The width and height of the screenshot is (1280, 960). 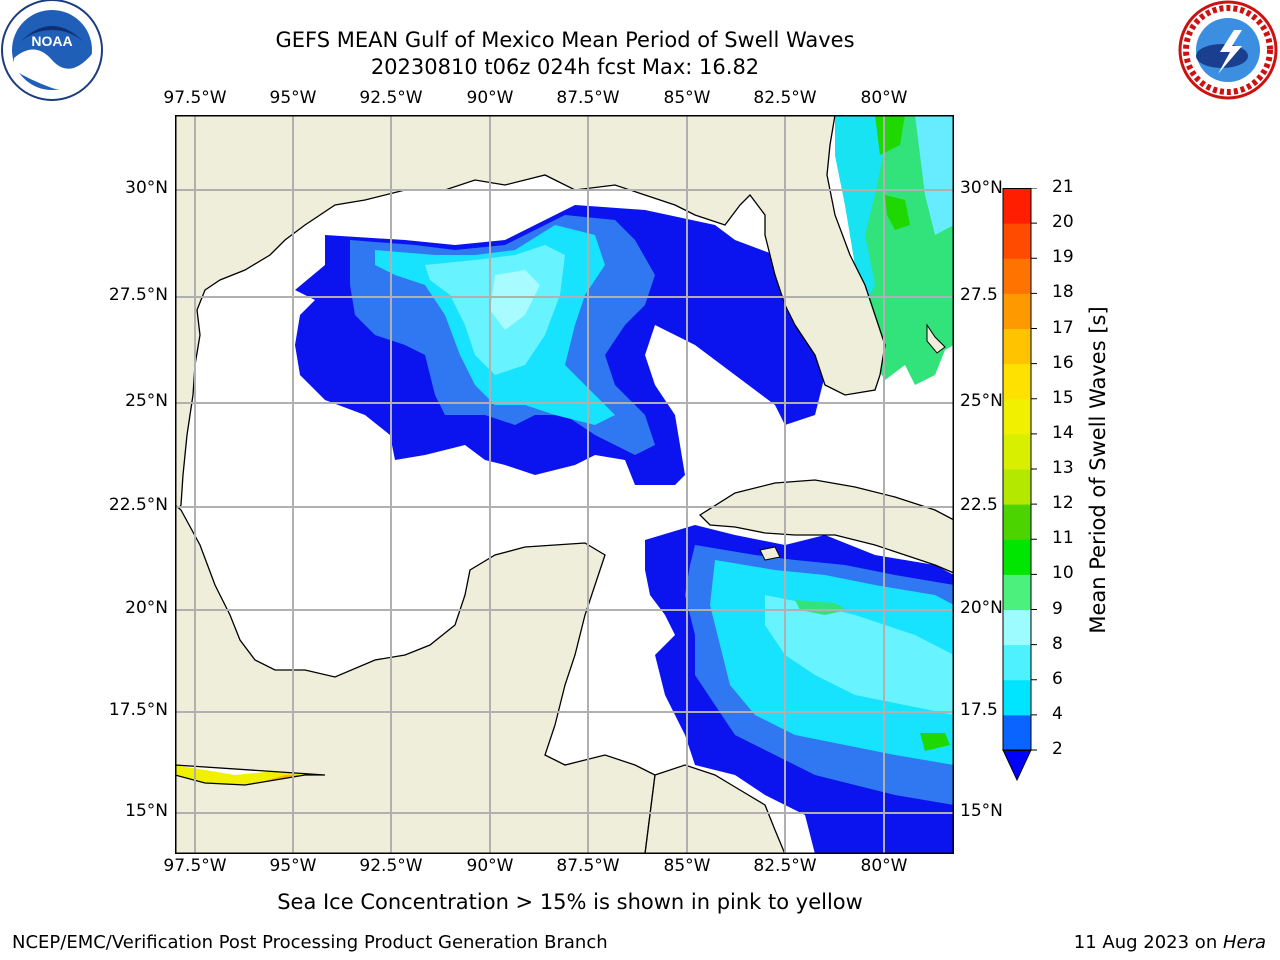 What do you see at coordinates (1017, 765) in the screenshot?
I see `colorbar-extend-arrow` at bounding box center [1017, 765].